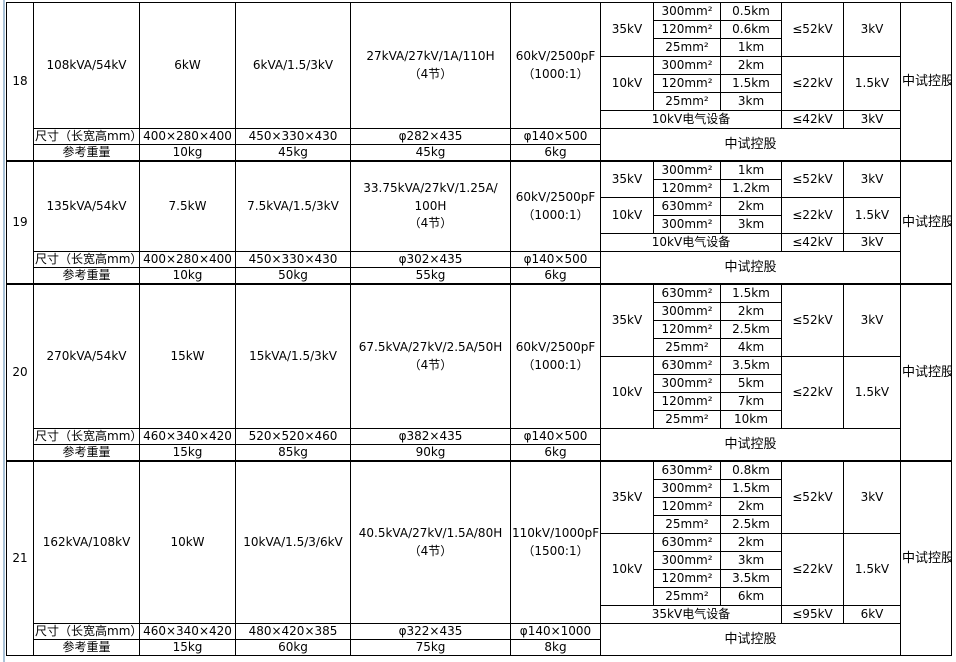 The image size is (956, 662). Describe the element at coordinates (430, 647) in the screenshot. I see `weight-value-cell: 75kg` at that location.